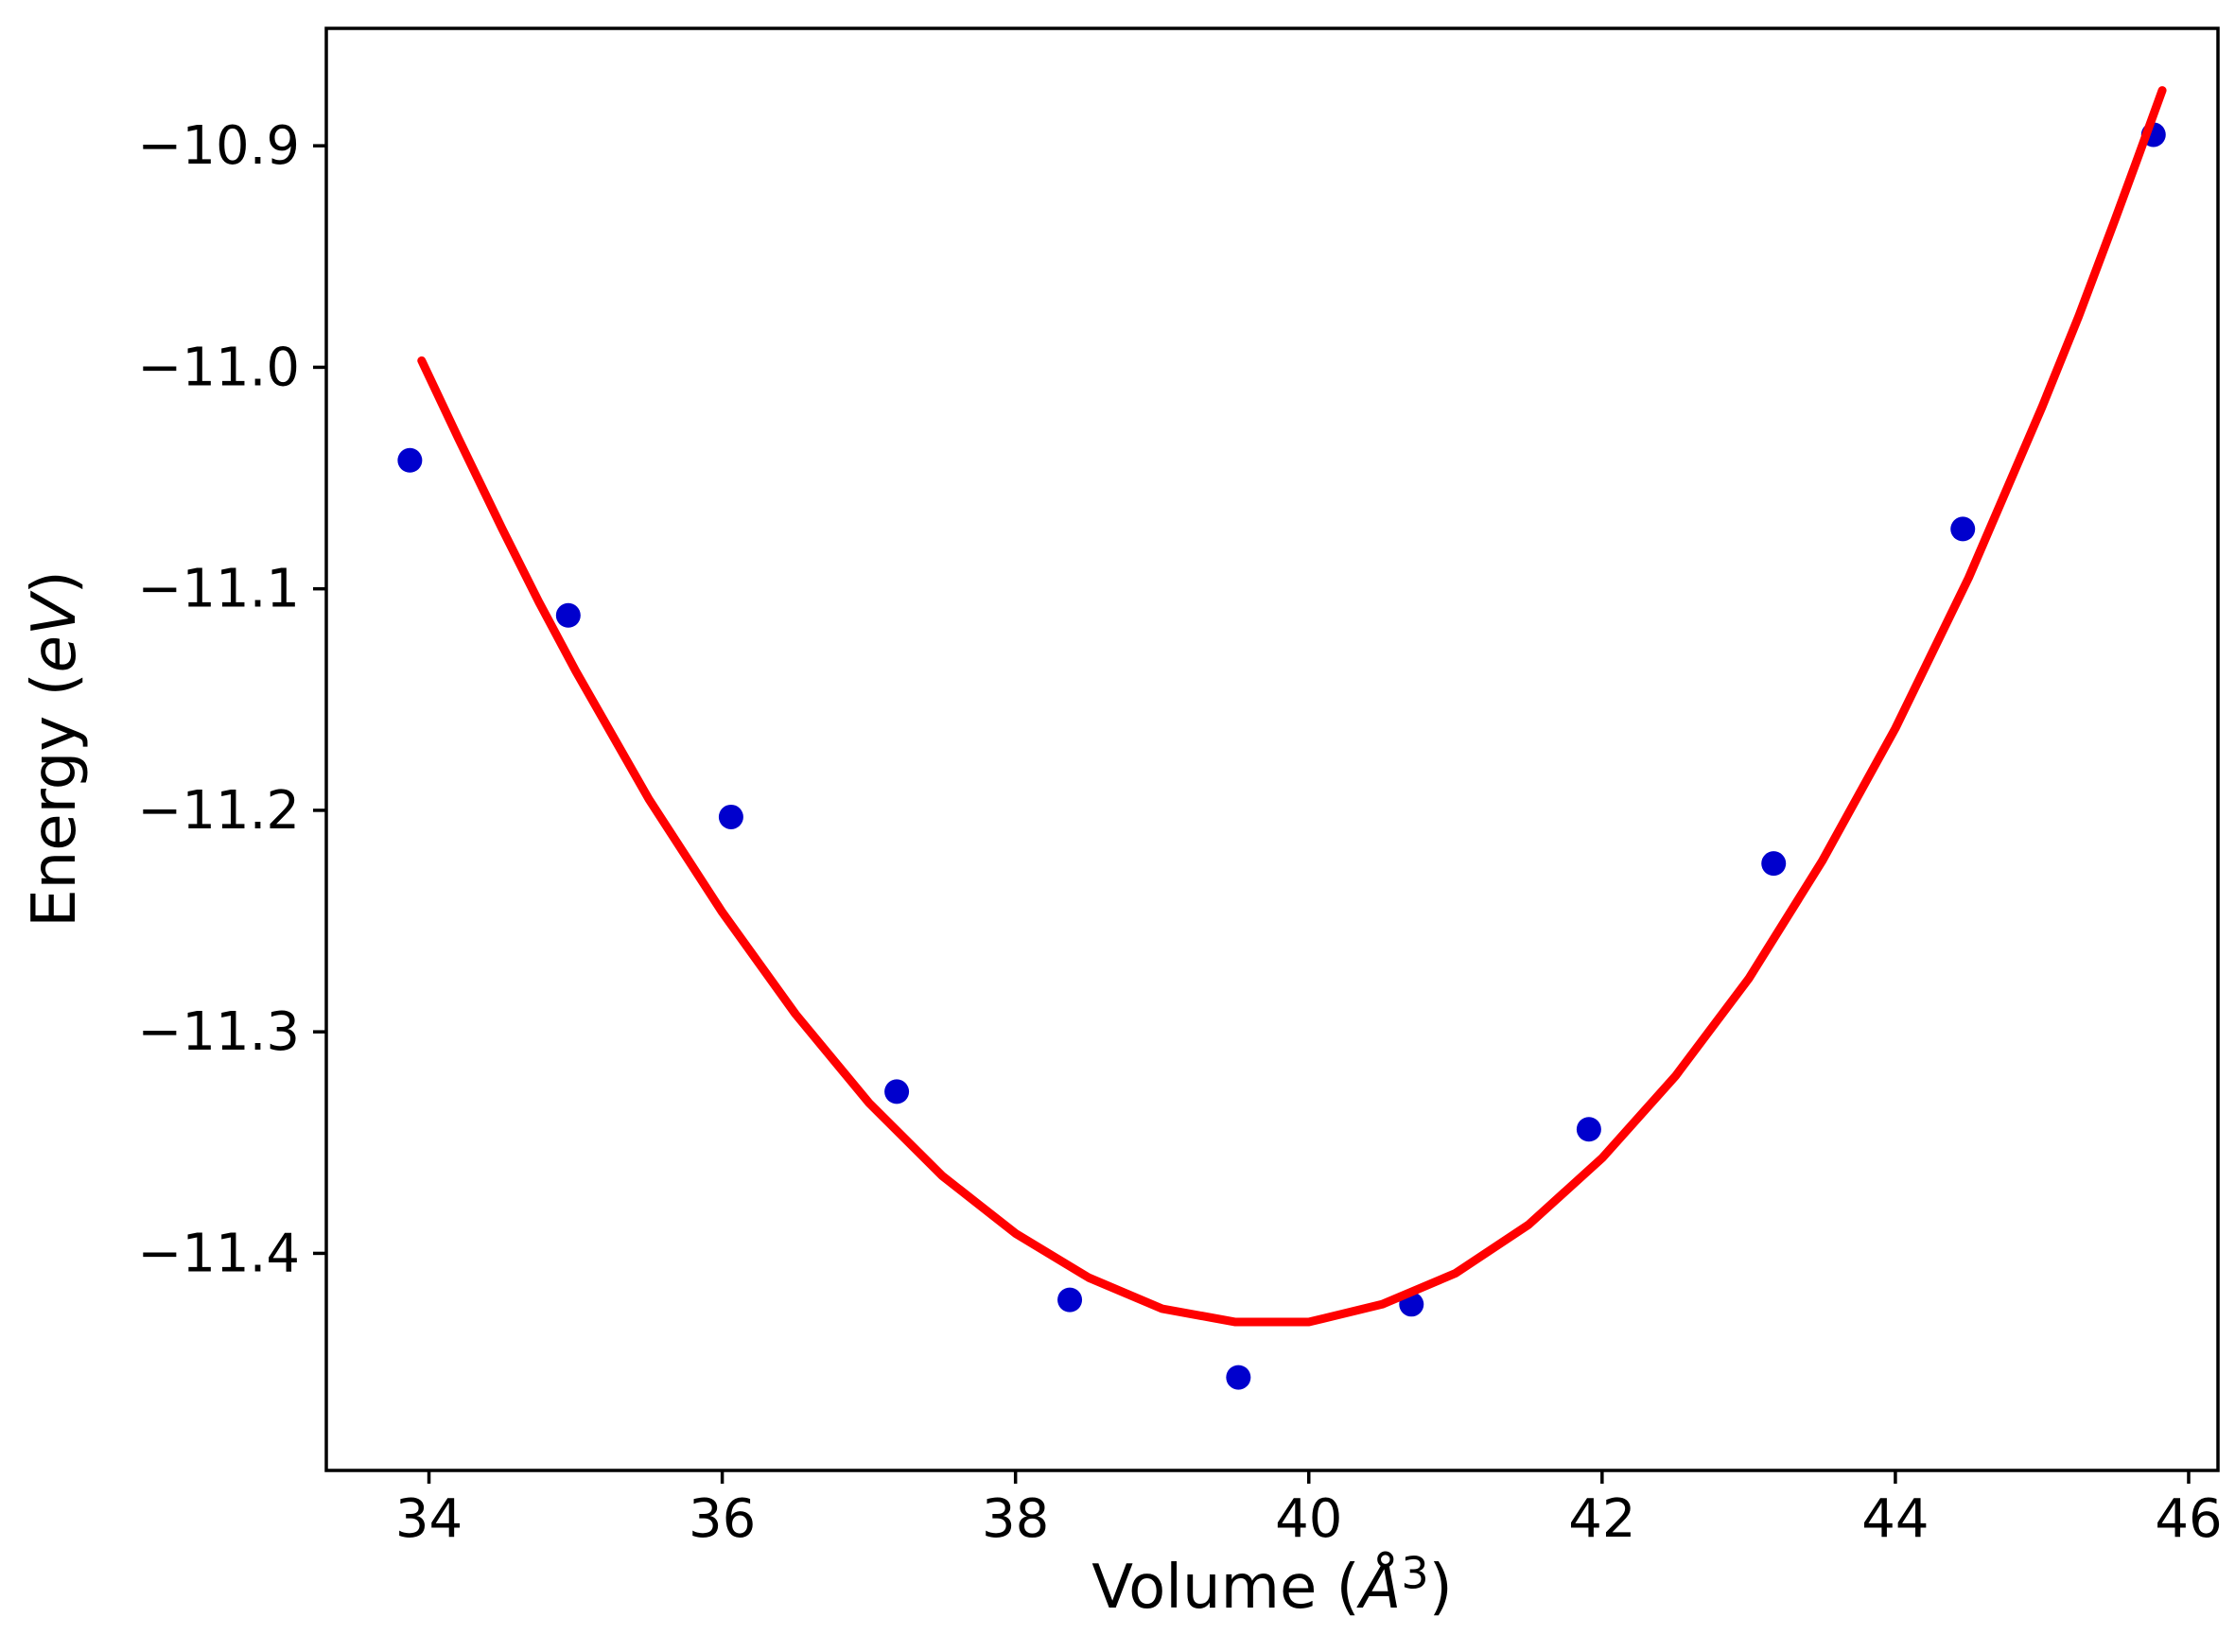 The image size is (2235, 1652). What do you see at coordinates (722, 1519) in the screenshot?
I see `x-tick-label: 36` at bounding box center [722, 1519].